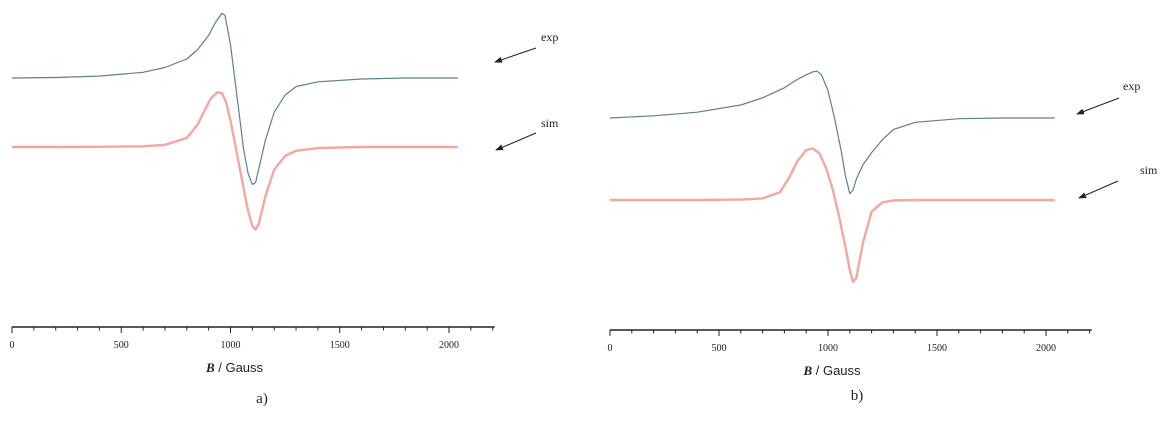 The height and width of the screenshot is (434, 1169). Describe the element at coordinates (857, 396) in the screenshot. I see `panel-caption: b)` at that location.